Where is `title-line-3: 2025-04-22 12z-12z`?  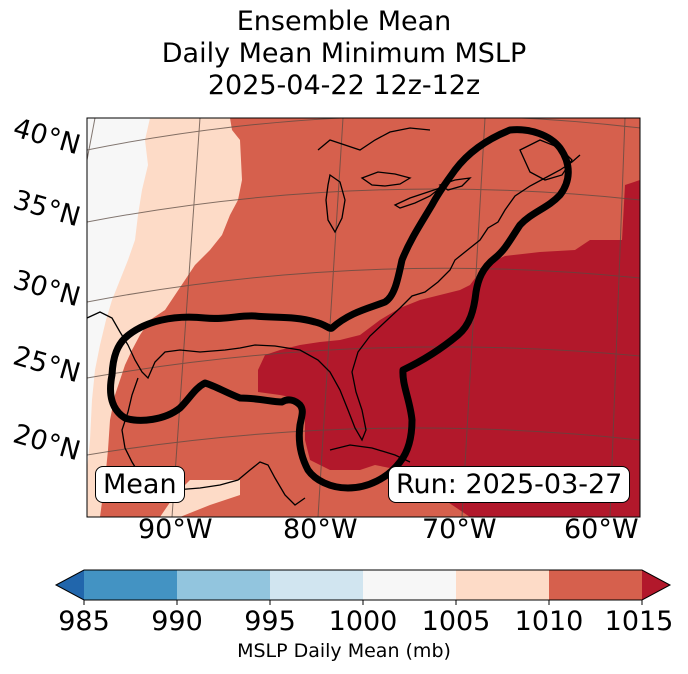 title-line-3: 2025-04-22 12z-12z is located at coordinates (344, 85).